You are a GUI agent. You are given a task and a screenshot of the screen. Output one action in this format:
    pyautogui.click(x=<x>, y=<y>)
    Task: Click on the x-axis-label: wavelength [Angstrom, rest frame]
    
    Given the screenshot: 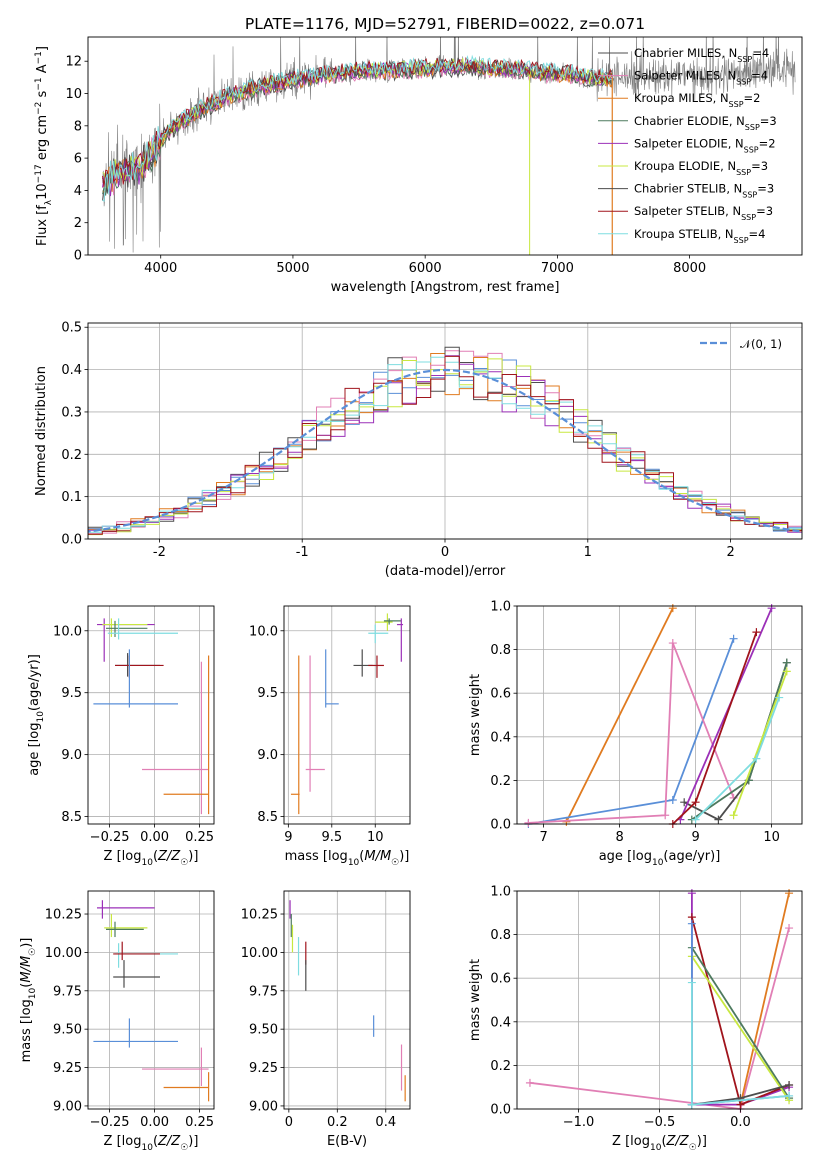 What is the action you would take?
    pyautogui.click(x=445, y=287)
    